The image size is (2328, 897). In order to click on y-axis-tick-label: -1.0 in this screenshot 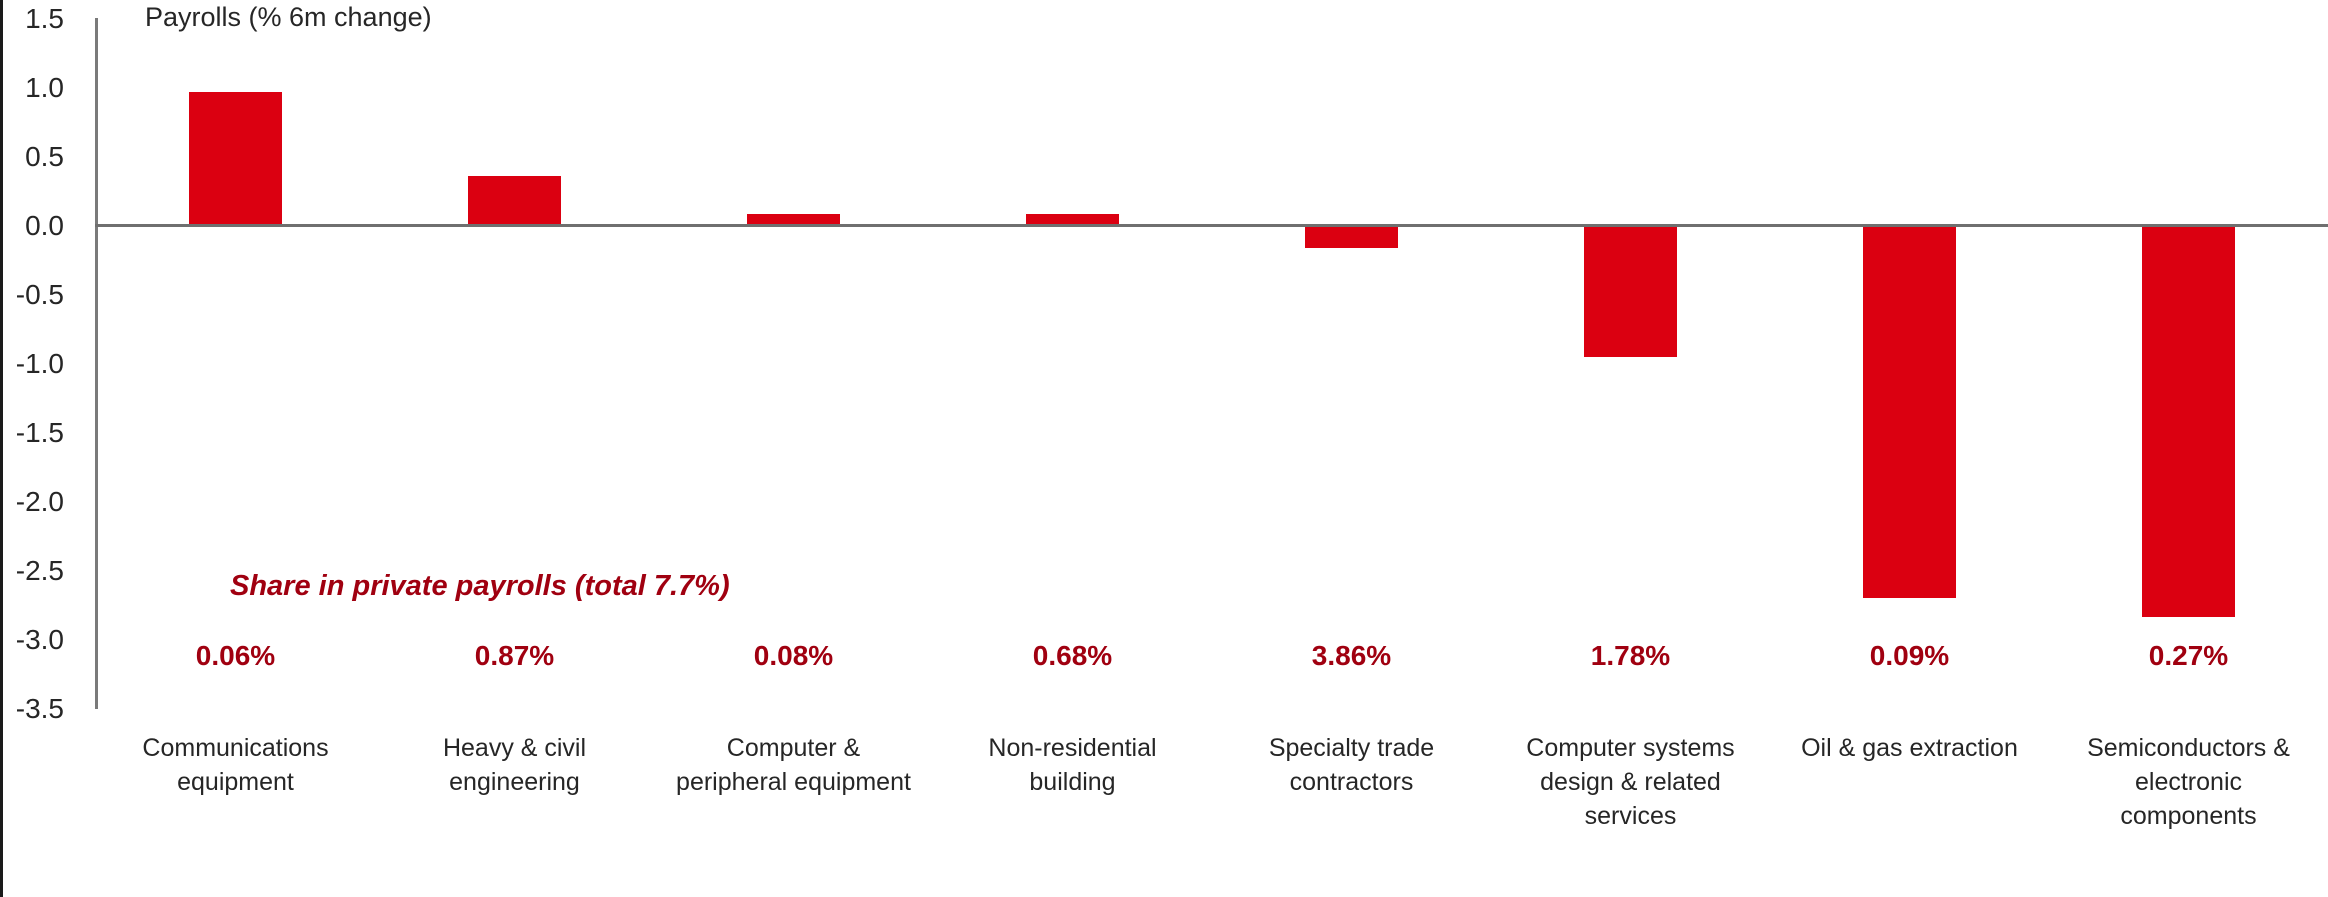, I will do `click(39, 363)`.